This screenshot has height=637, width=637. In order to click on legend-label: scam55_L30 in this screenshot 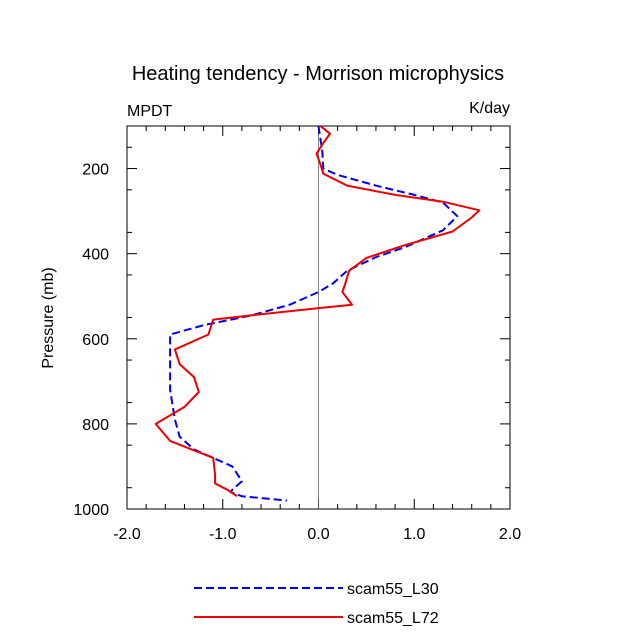, I will do `click(393, 589)`.